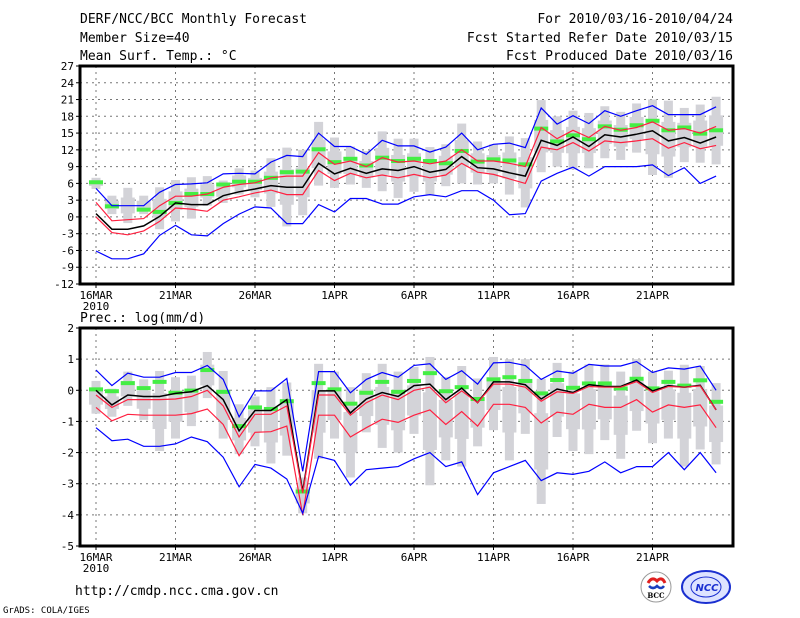  What do you see at coordinates (70, 359) in the screenshot?
I see `precip-ytick-label: 1` at bounding box center [70, 359].